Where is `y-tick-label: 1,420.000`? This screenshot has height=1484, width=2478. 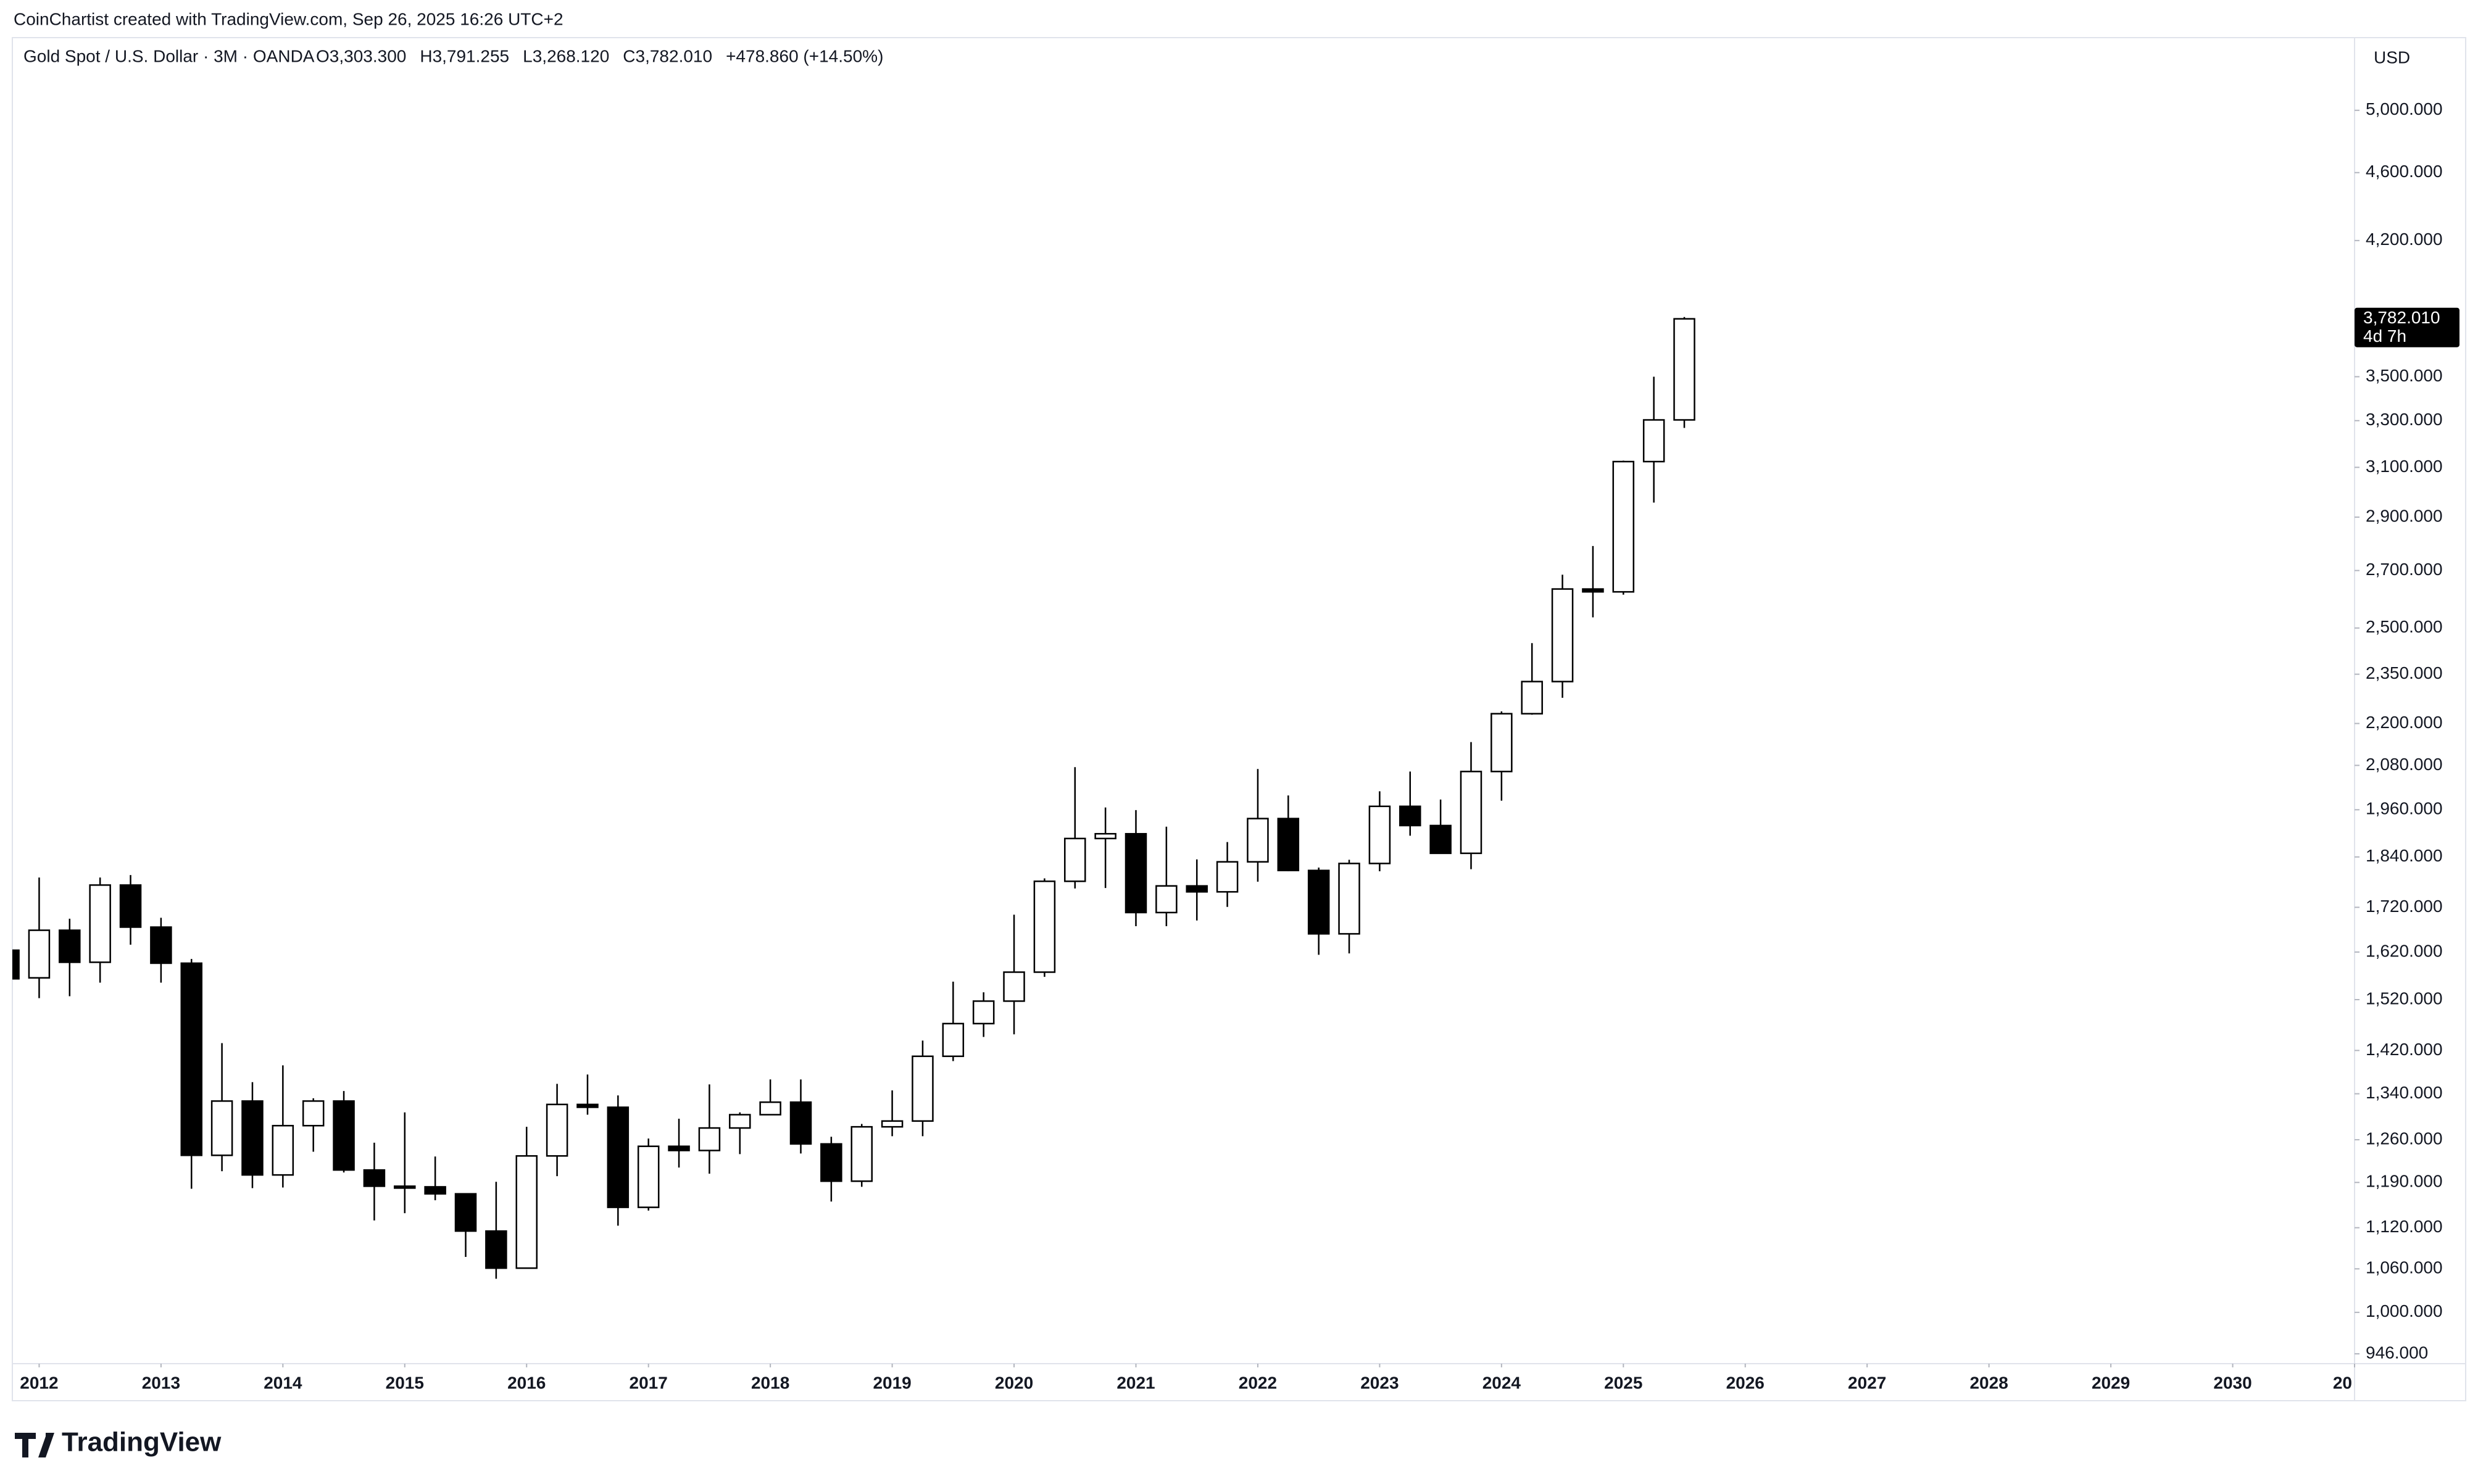 y-tick-label: 1,420.000 is located at coordinates (2404, 1049).